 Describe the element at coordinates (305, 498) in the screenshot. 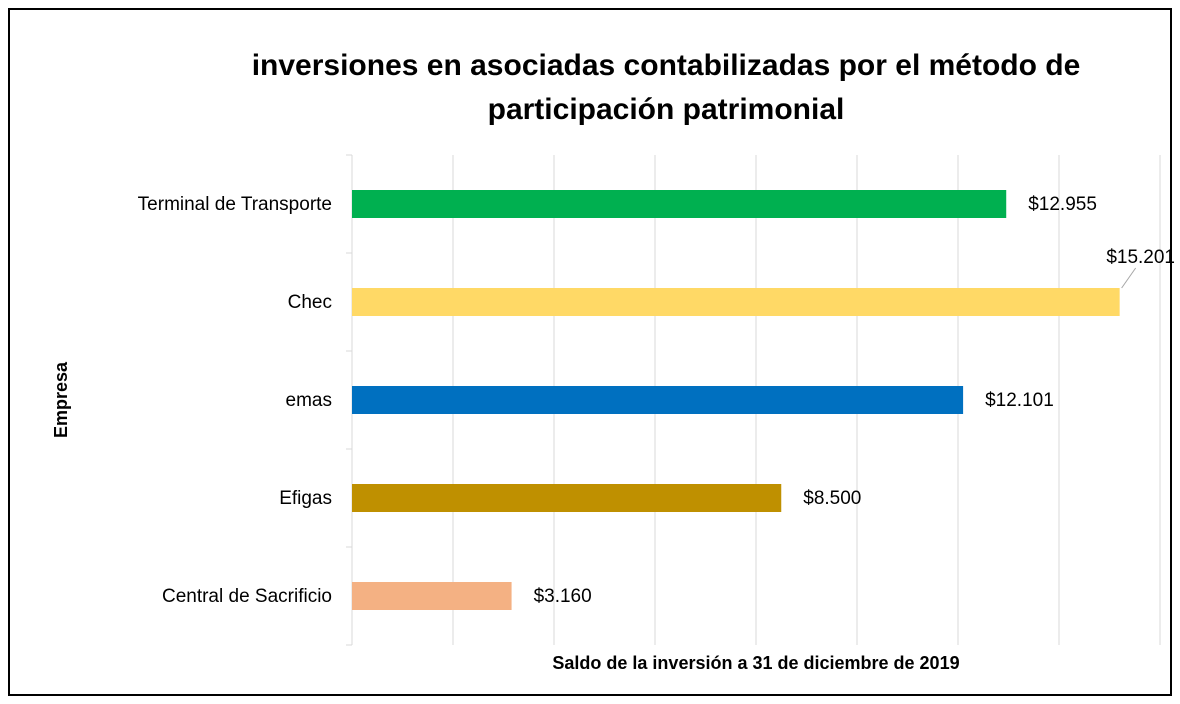

I see `y-tick-label: Efigas` at that location.